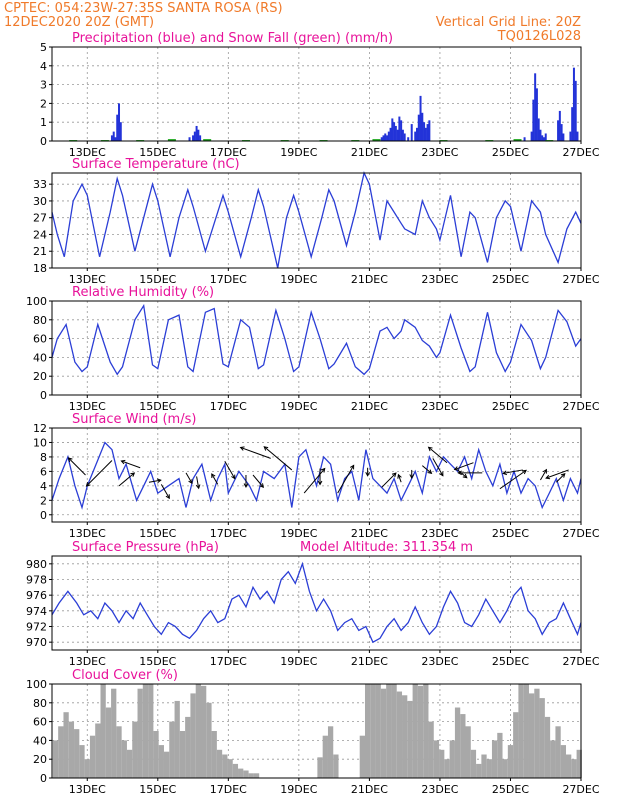 The image size is (618, 800). Describe the element at coordinates (43, 457) in the screenshot. I see `y-tick-label: 8` at that location.